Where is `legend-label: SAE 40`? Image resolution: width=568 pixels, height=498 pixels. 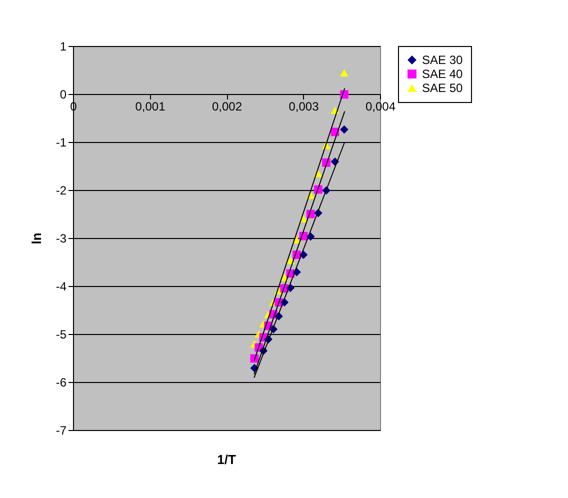 legend-label: SAE 40 is located at coordinates (443, 74).